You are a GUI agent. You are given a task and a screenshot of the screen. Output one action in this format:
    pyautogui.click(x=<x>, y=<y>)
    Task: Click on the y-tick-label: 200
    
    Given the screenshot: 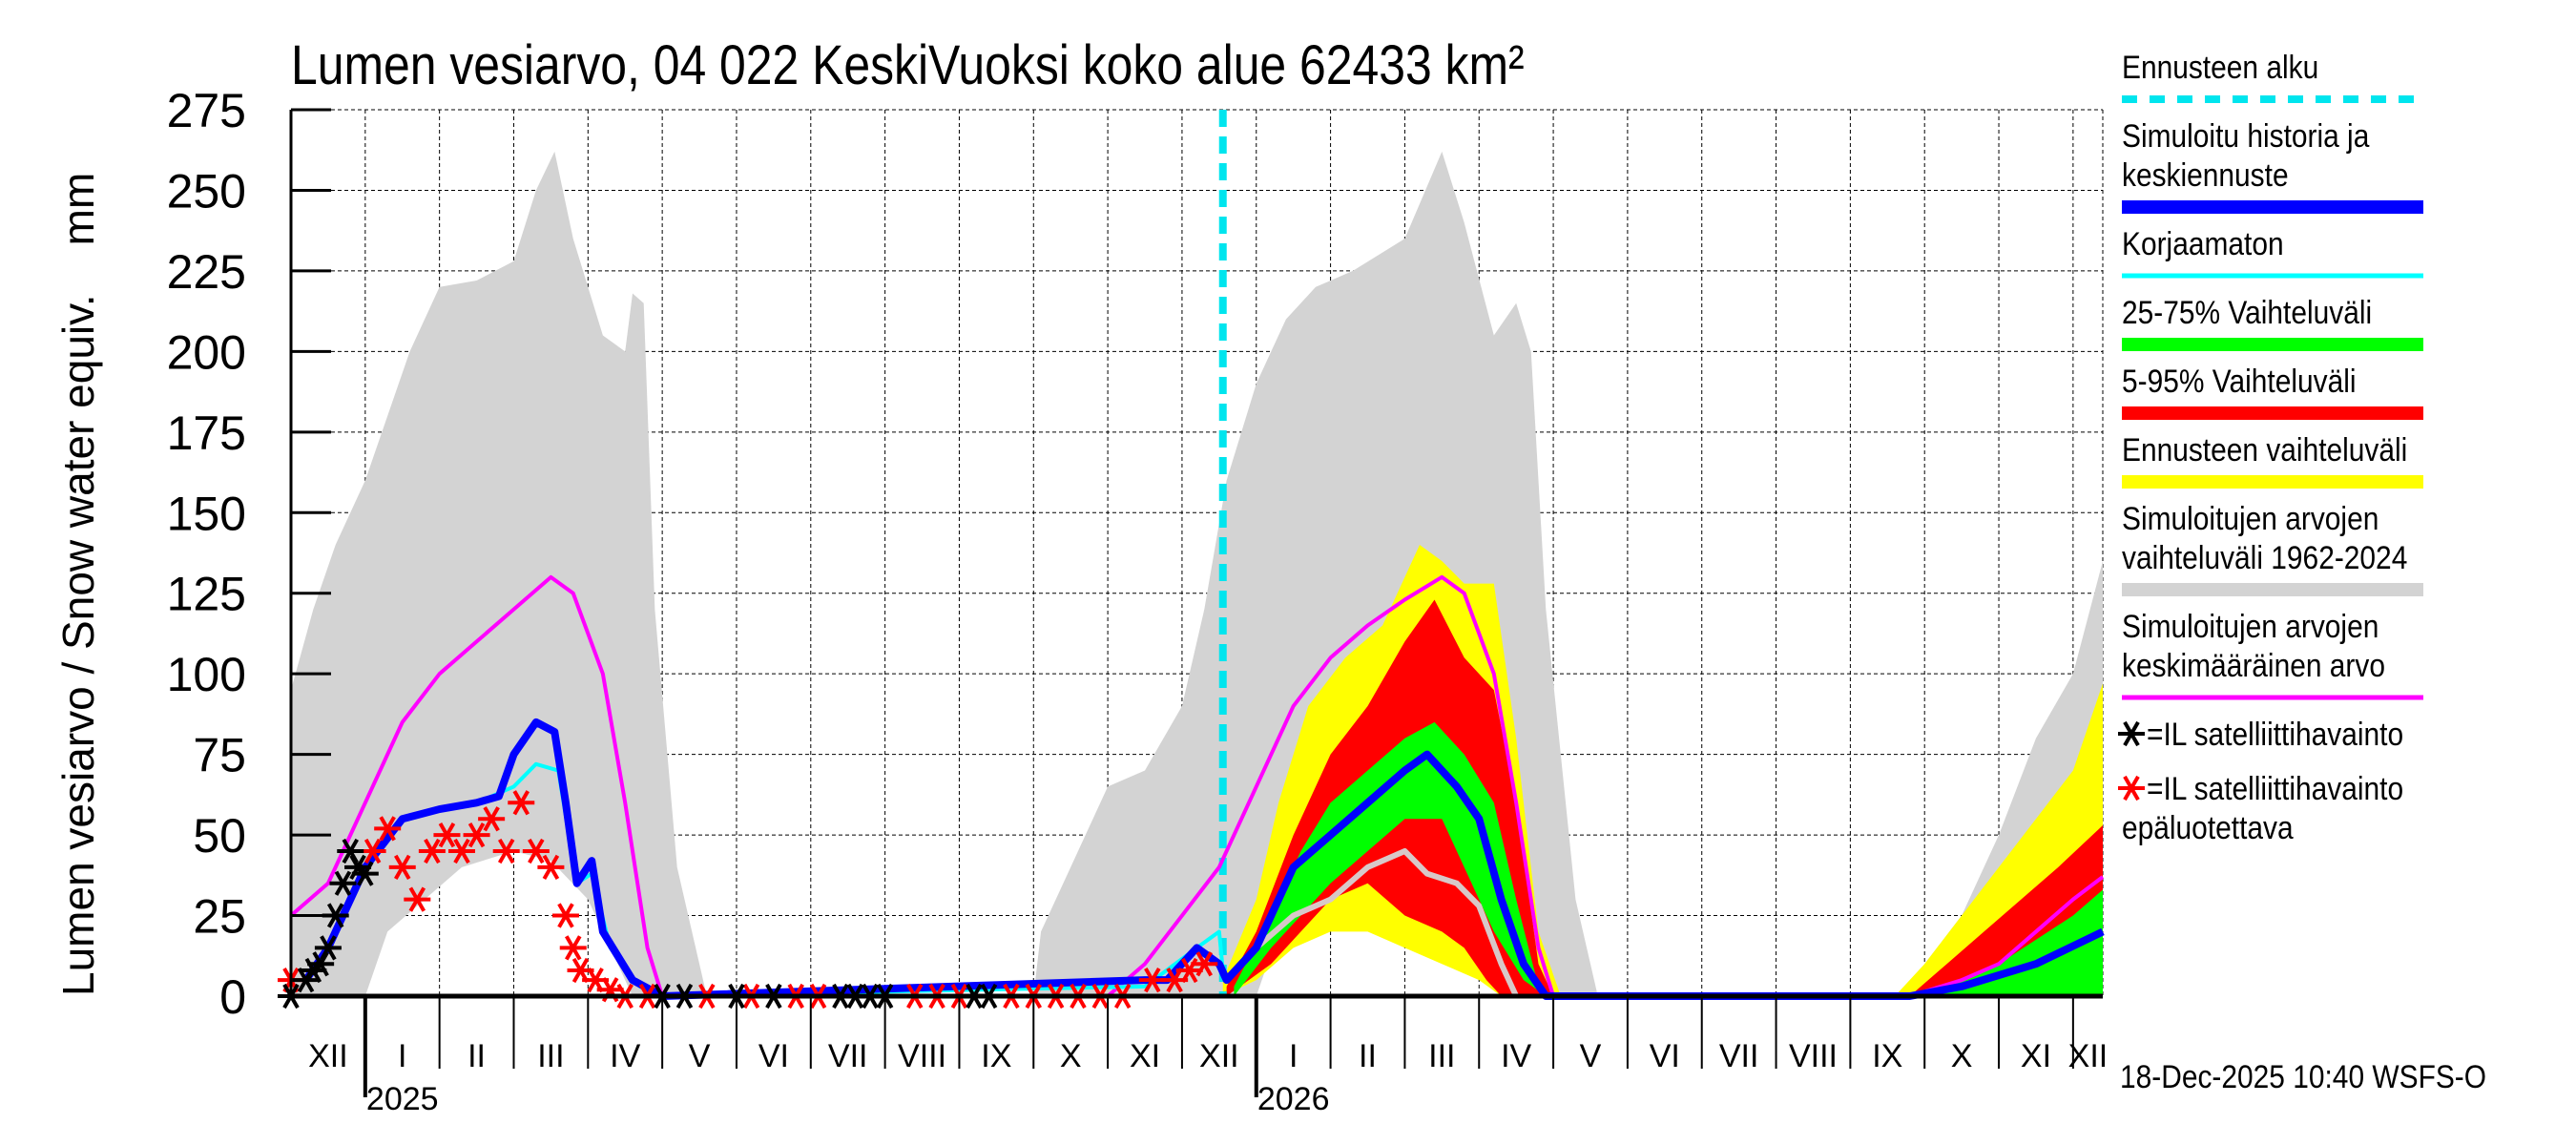 What is the action you would take?
    pyautogui.click(x=206, y=352)
    